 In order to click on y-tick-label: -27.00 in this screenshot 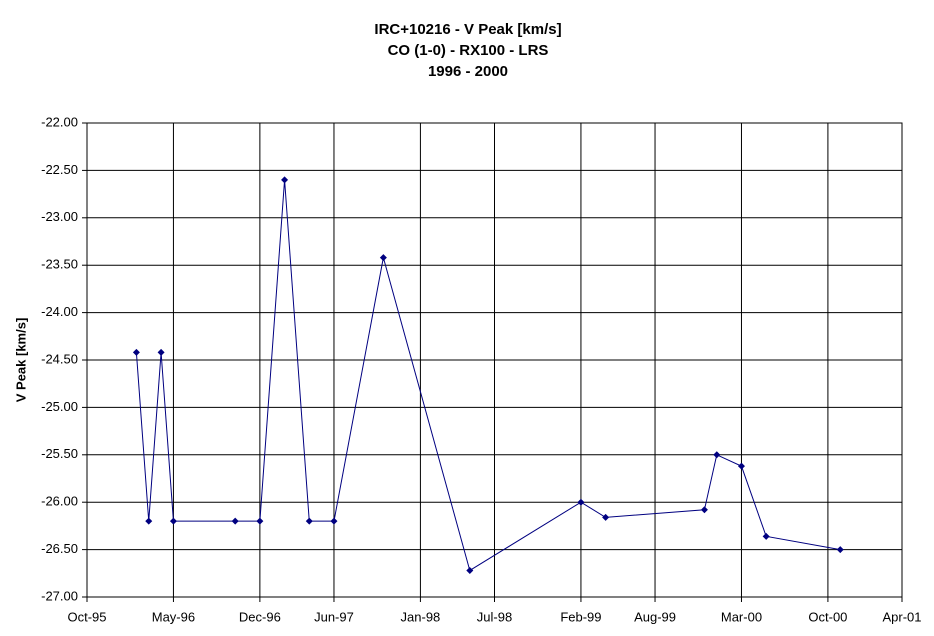, I will do `click(59, 595)`.